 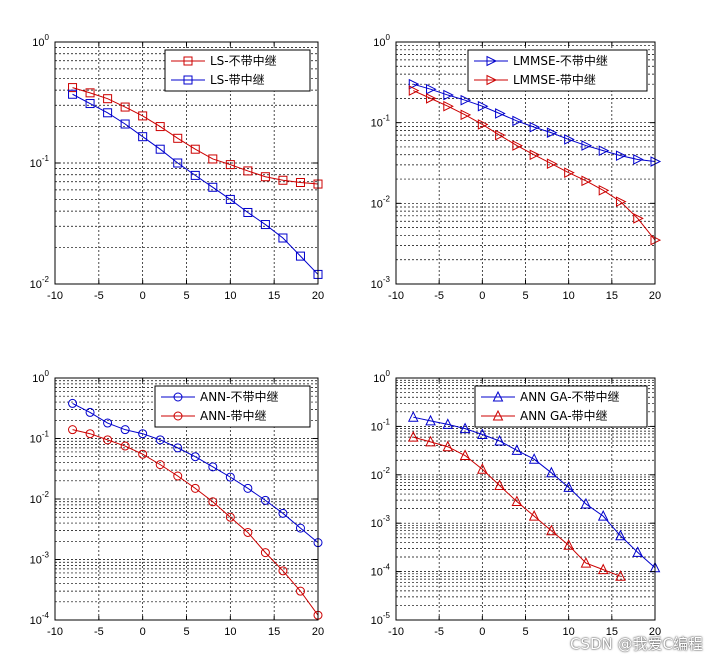 What do you see at coordinates (560, 60) in the screenshot?
I see `legend-label: LMMSE-不带中继` at bounding box center [560, 60].